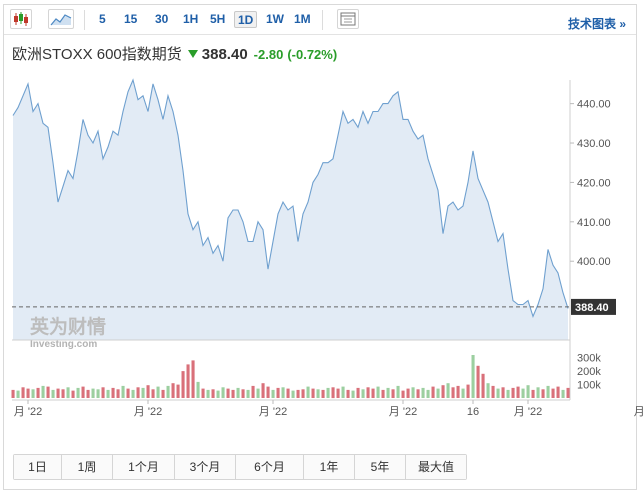  Describe the element at coordinates (21, 19) in the screenshot. I see `candlestick-chart-icon` at that location.